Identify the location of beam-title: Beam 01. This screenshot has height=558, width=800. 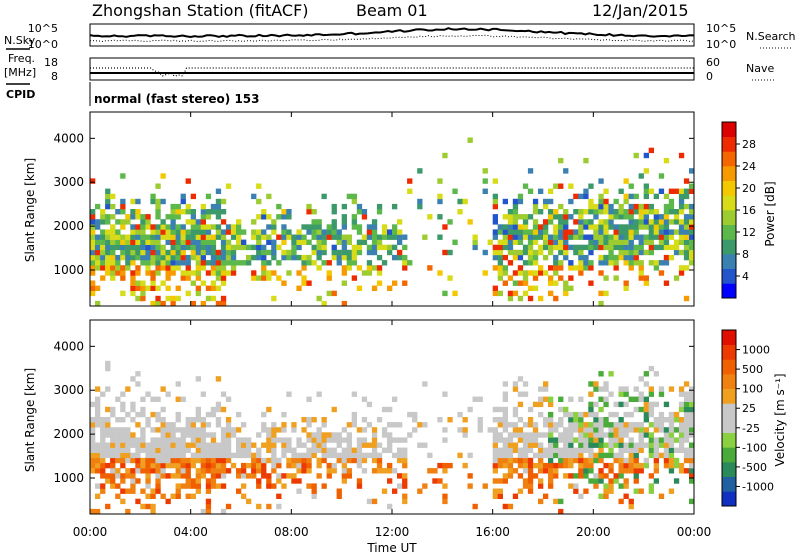
(392, 10).